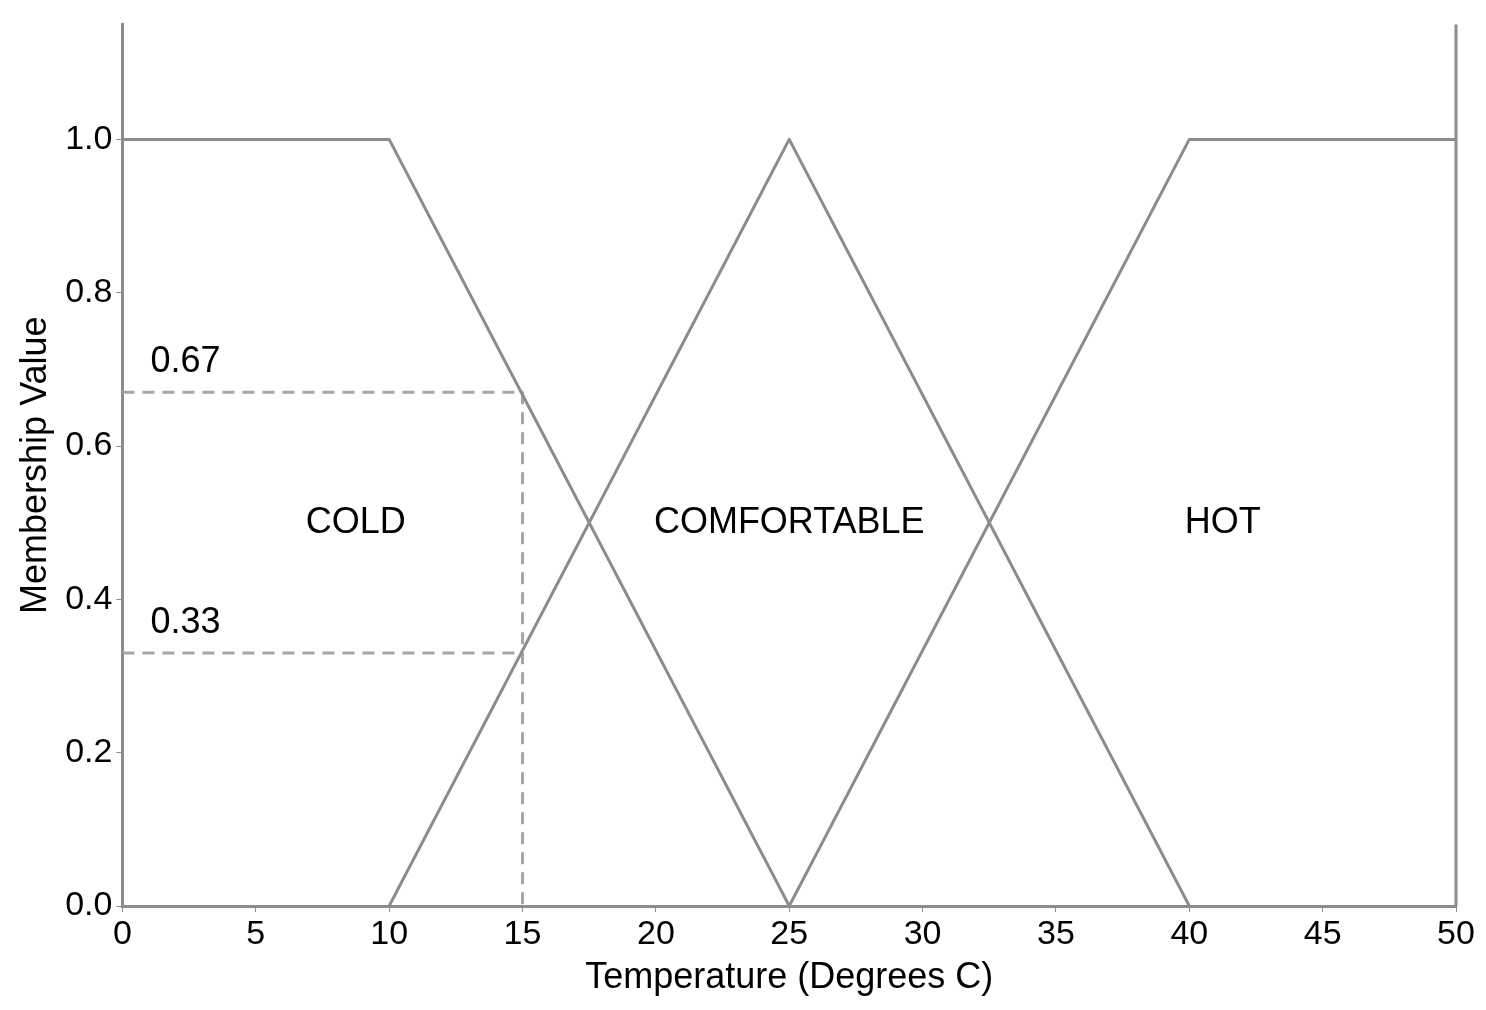 This screenshot has height=1010, width=1486. What do you see at coordinates (185, 620) in the screenshot?
I see `annotation: 0.33` at bounding box center [185, 620].